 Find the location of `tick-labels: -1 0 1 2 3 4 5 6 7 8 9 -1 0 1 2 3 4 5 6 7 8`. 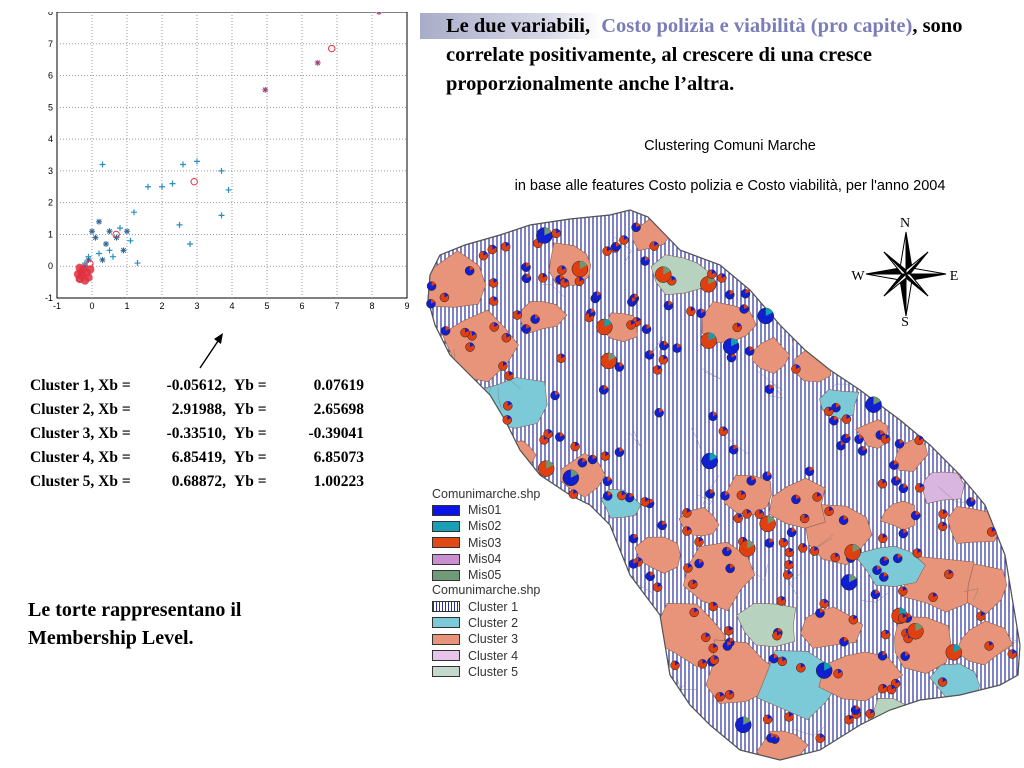

tick-labels: -1 0 1 2 3 4 5 6 7 8 9 -1 0 1 2 3 4 5 6 7 8 is located at coordinates (227, 161).